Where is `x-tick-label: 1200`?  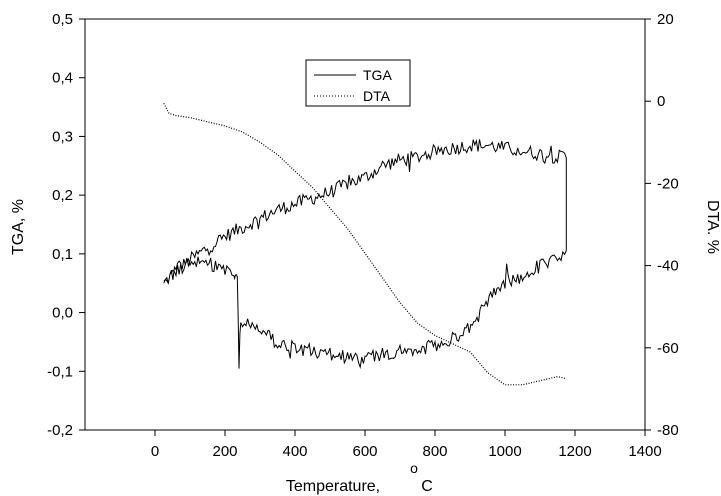
x-tick-label: 1200 is located at coordinates (574, 451).